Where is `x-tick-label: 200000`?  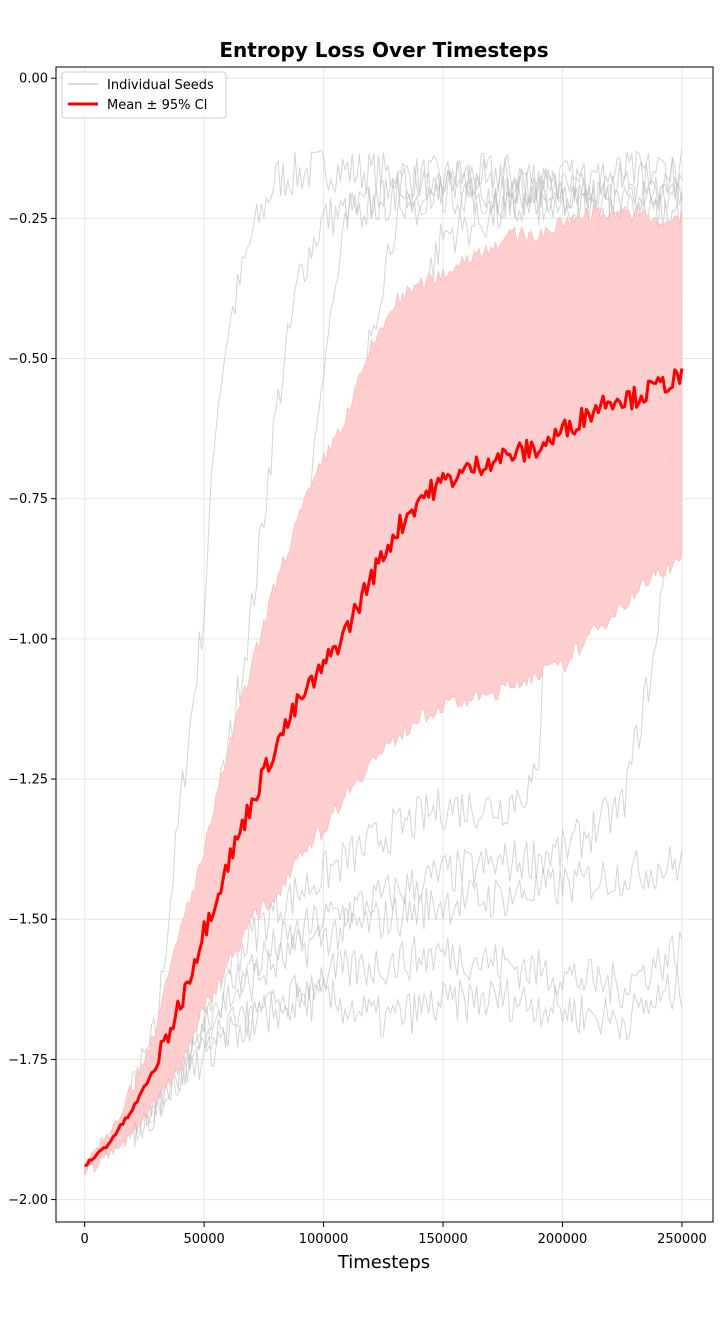 x-tick-label: 200000 is located at coordinates (563, 1239).